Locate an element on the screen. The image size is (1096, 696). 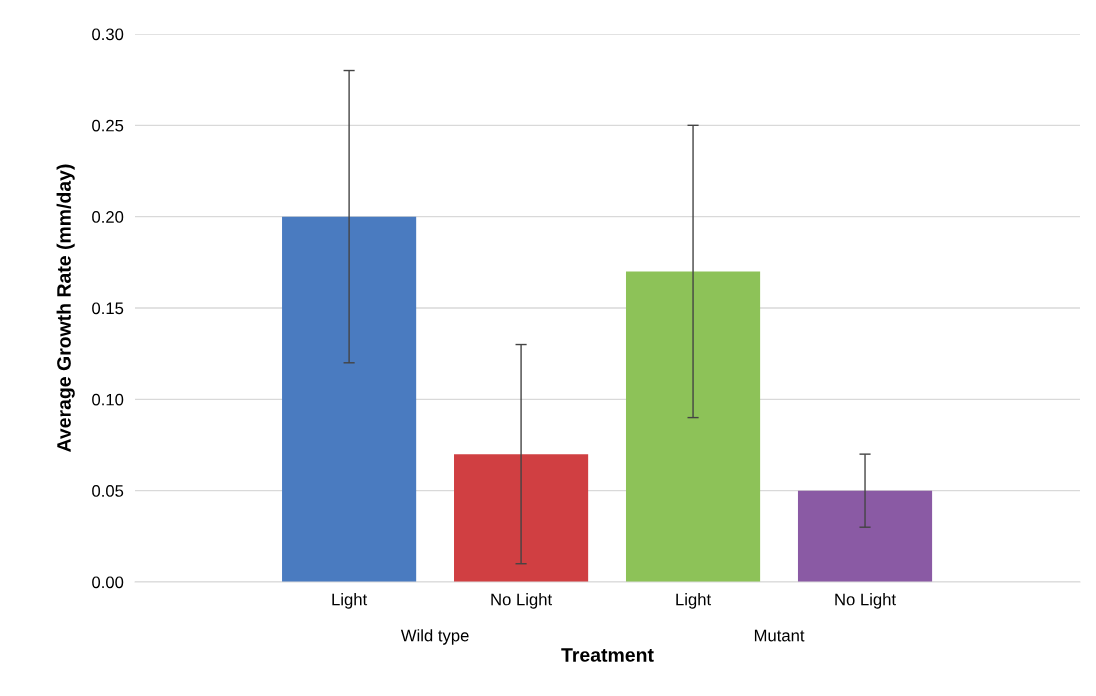
x-axis-title: Treatment is located at coordinates (607, 655).